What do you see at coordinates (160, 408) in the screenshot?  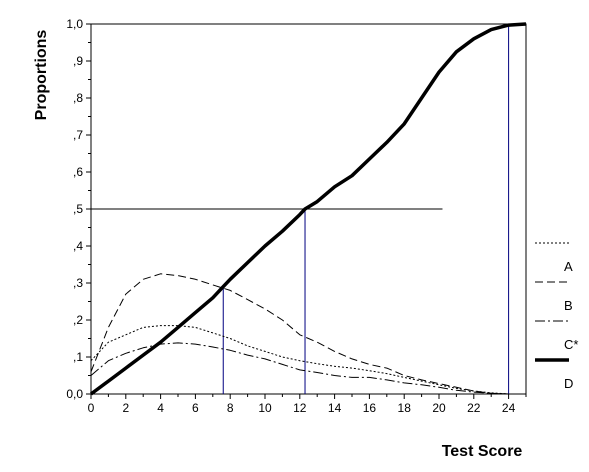 I see `x-tick-label: 4` at bounding box center [160, 408].